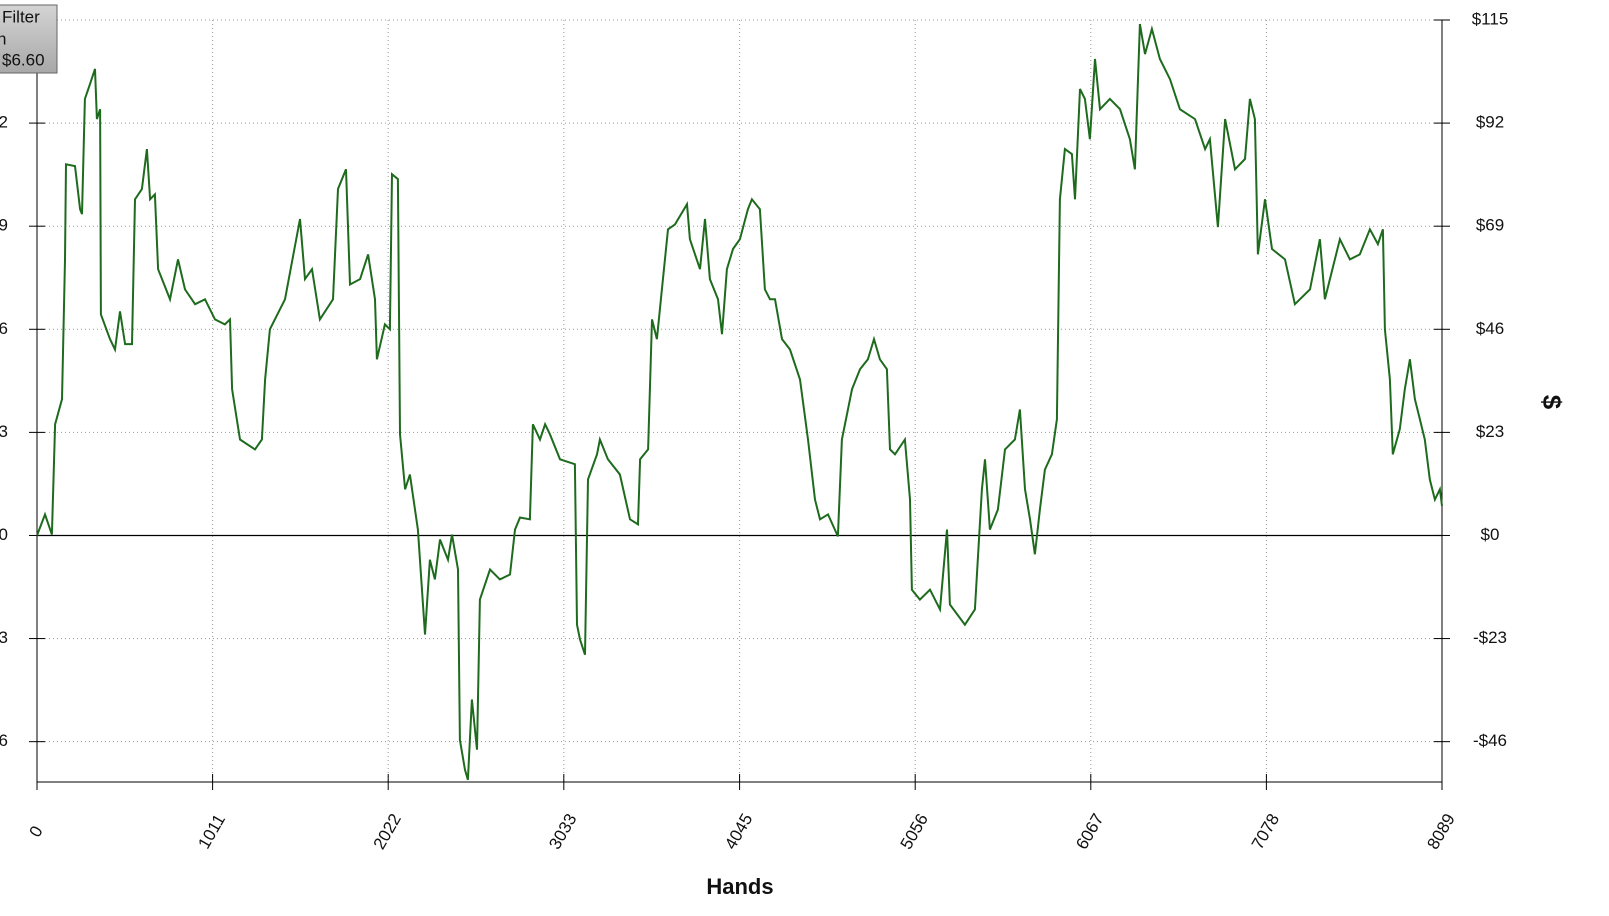  What do you see at coordinates (4, 225) in the screenshot?
I see `y-tick-label-left: $69` at bounding box center [4, 225].